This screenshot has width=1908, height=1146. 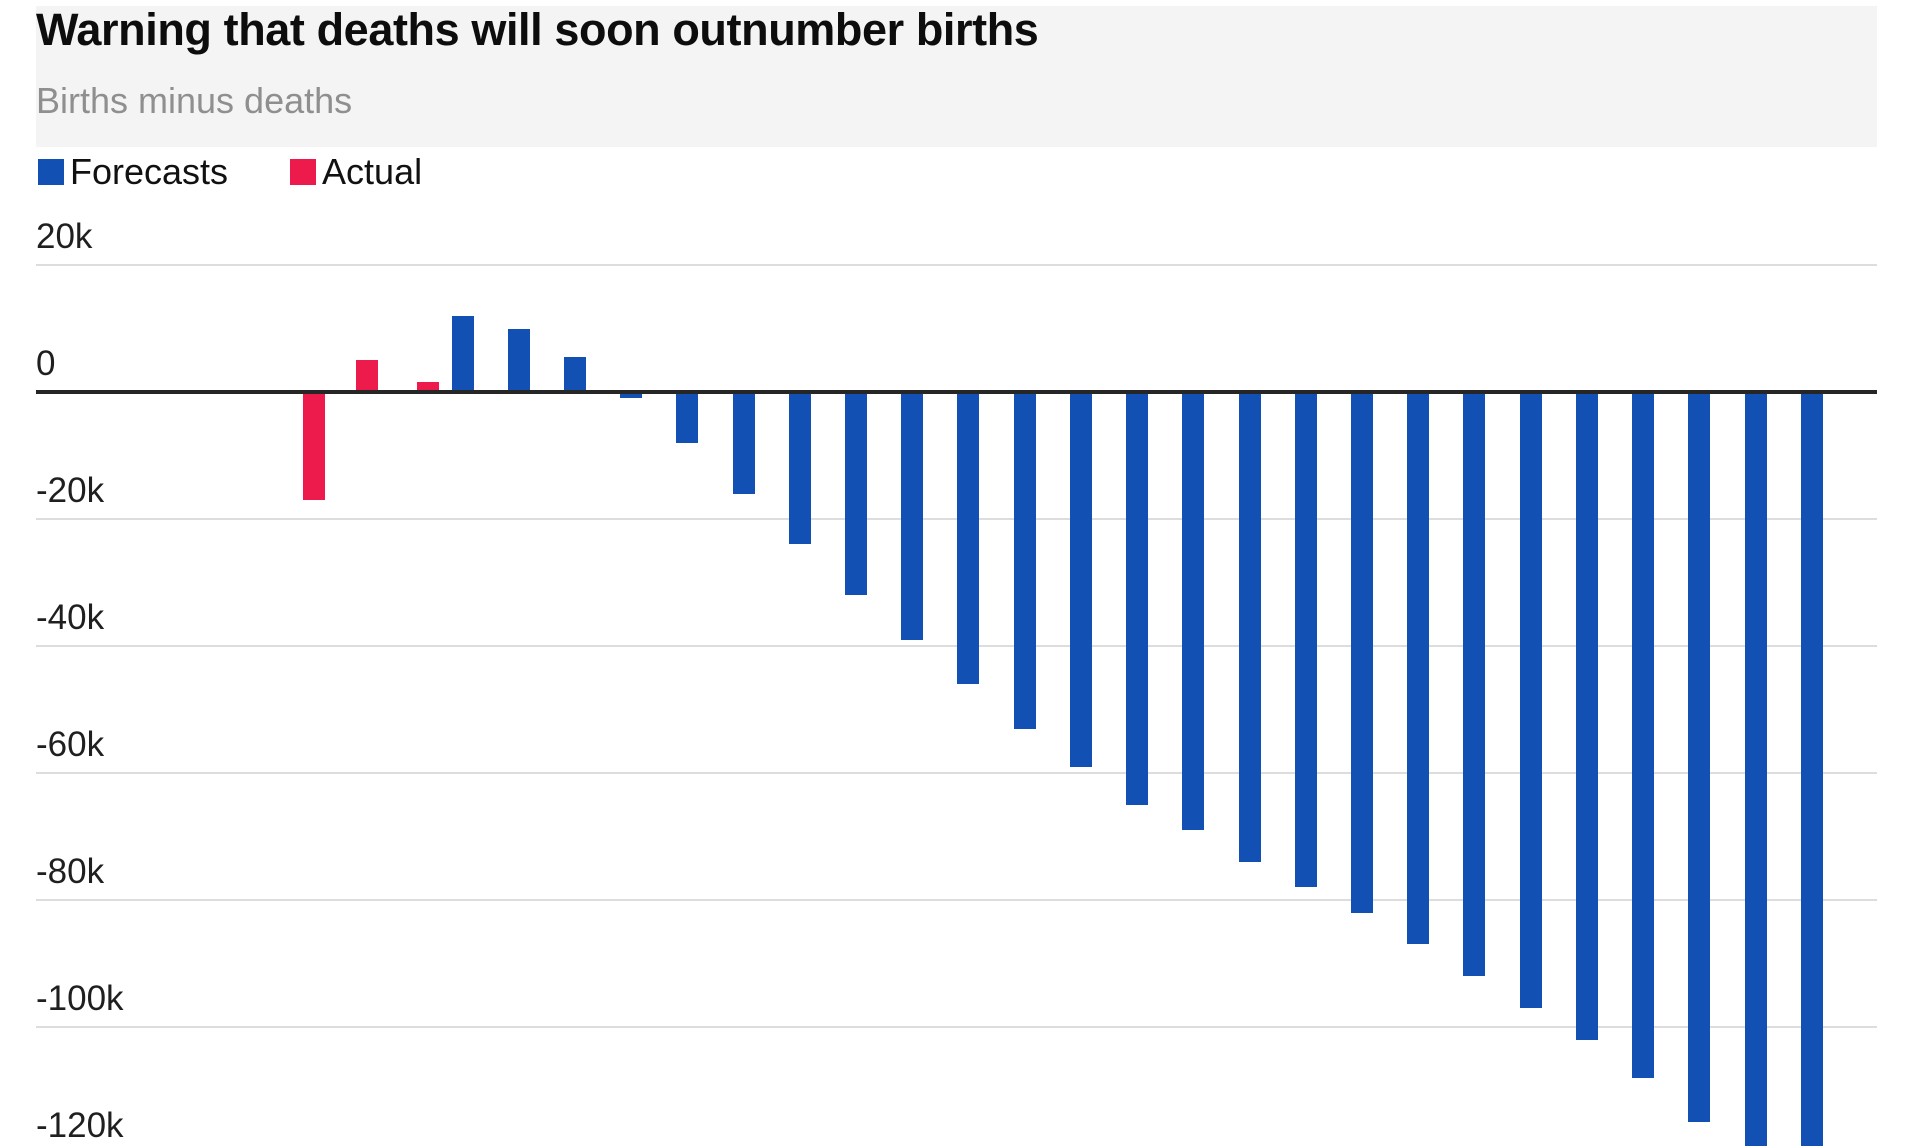 I want to click on legend-swatch-forecasts-icon, so click(x=51, y=172).